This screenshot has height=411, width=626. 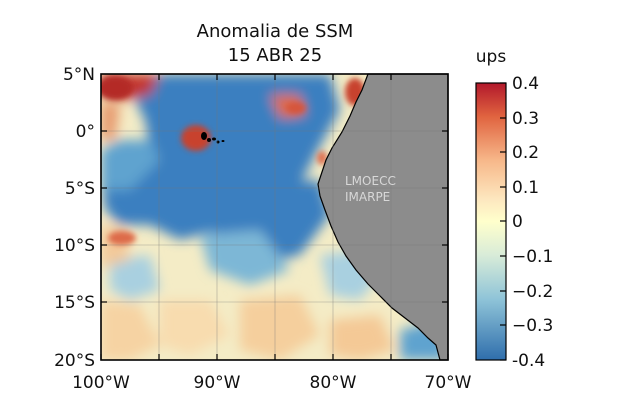 What do you see at coordinates (275, 55) in the screenshot?
I see `map-date: 15 ABR 25` at bounding box center [275, 55].